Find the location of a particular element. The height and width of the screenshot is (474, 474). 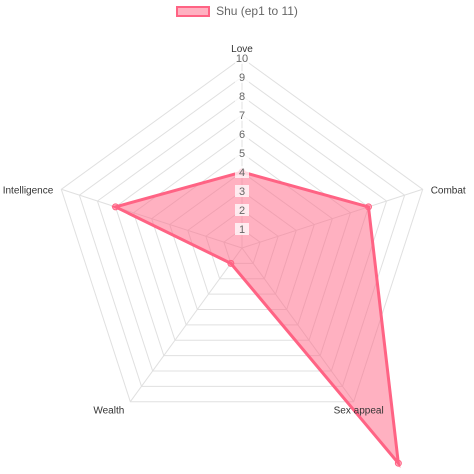

legend: Shu (ep1 to 11) is located at coordinates (237, 11).